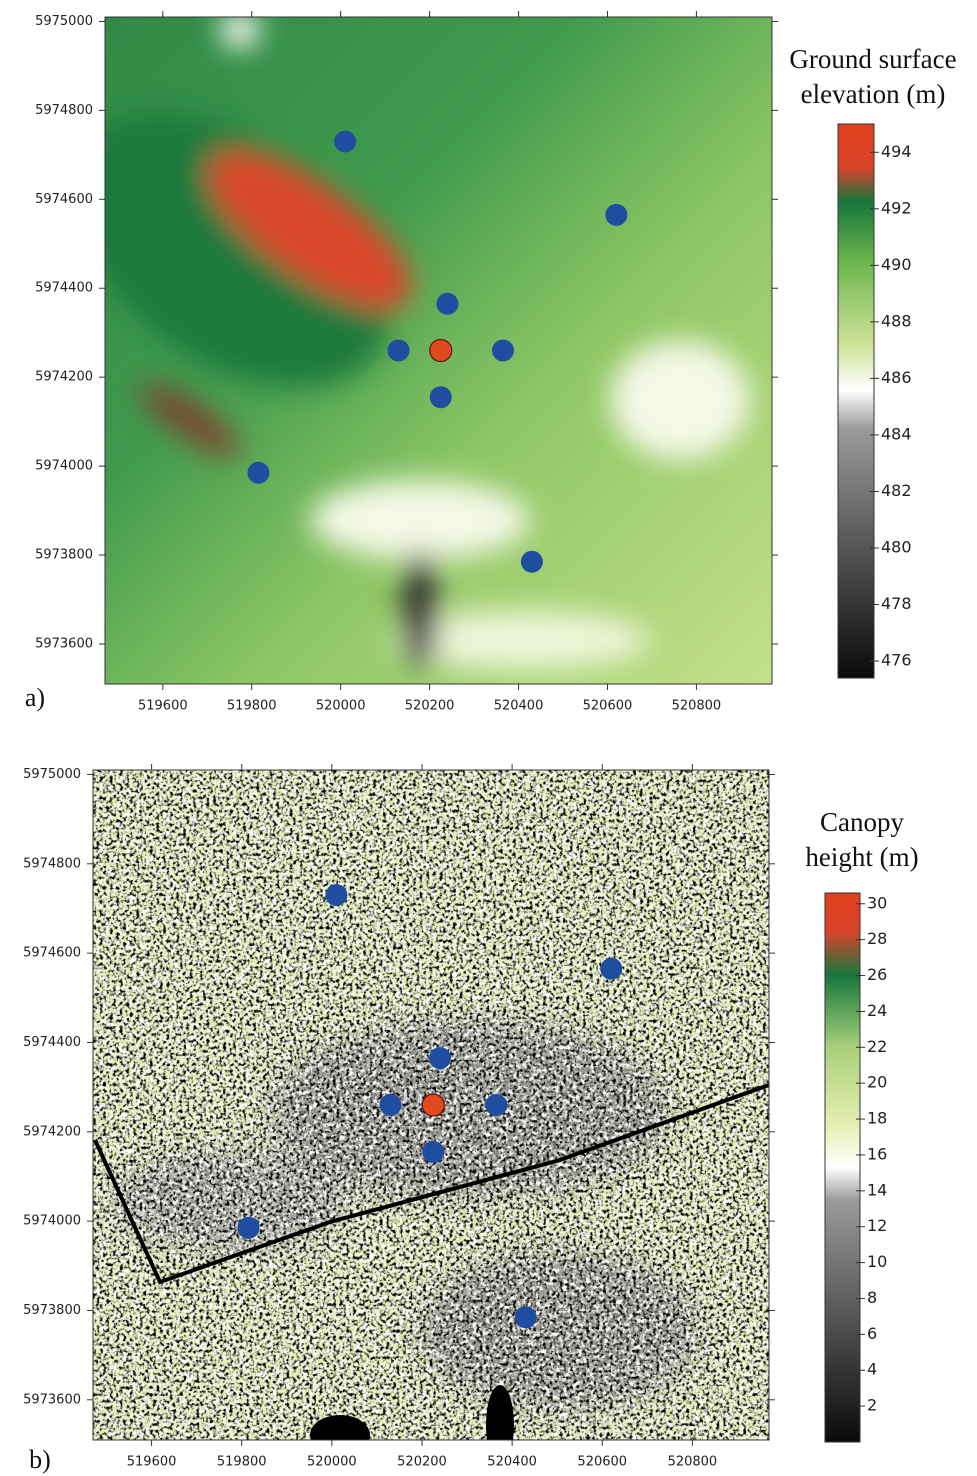  I want to click on colorbar-tick-label: 20, so click(877, 1082).